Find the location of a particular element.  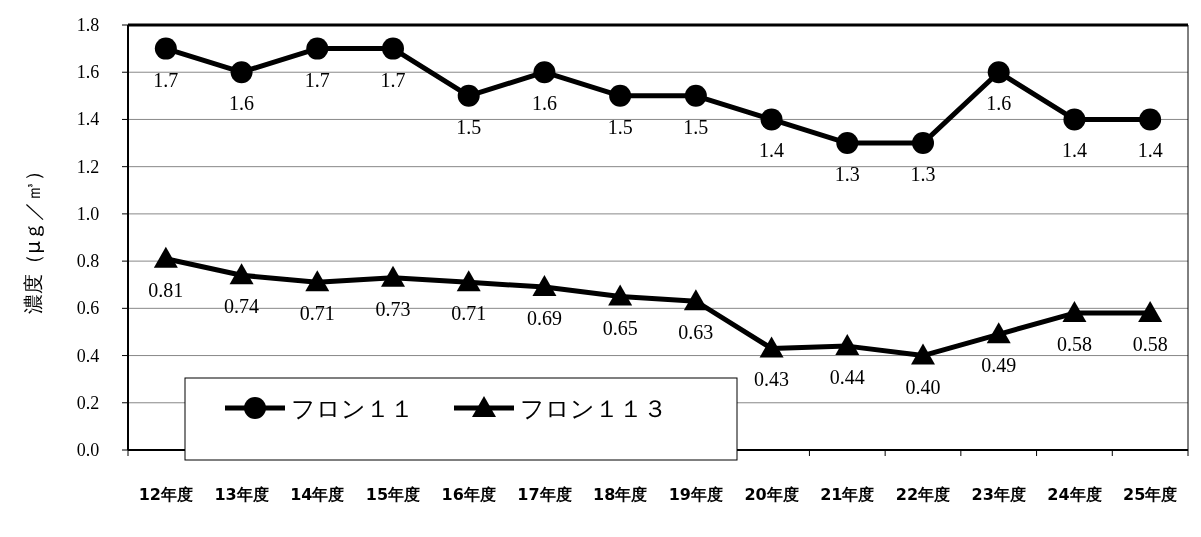

x-tick-label: 21年度 is located at coordinates (847, 494).